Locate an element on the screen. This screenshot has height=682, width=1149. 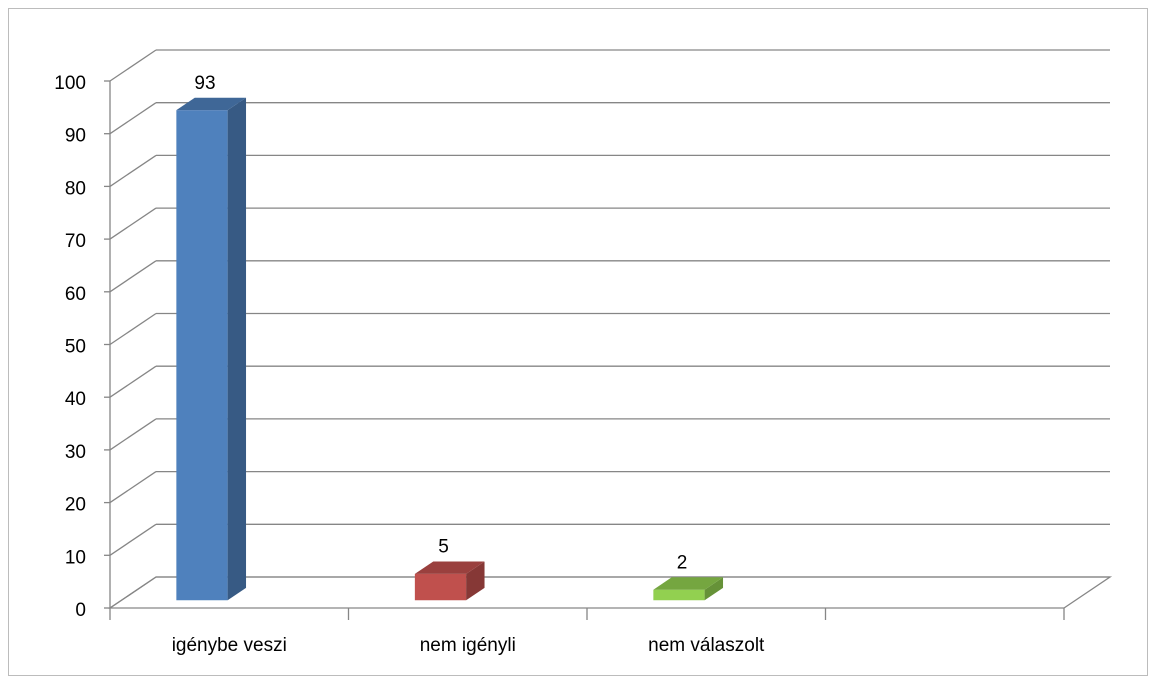
x-tick-label: nem válaszolt is located at coordinates (706, 645).